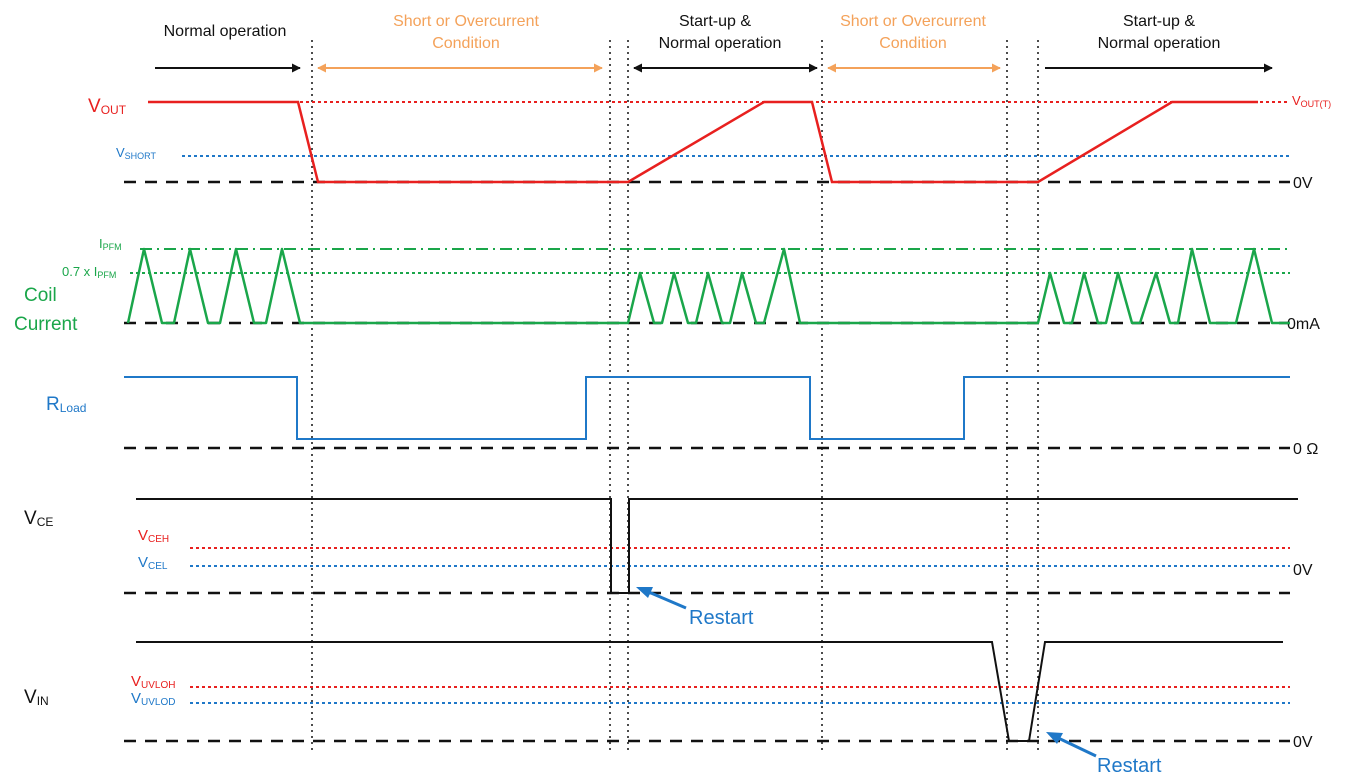 This screenshot has height=778, width=1347. I want to click on phase-startup-1-line1: Start-up &, so click(715, 21).